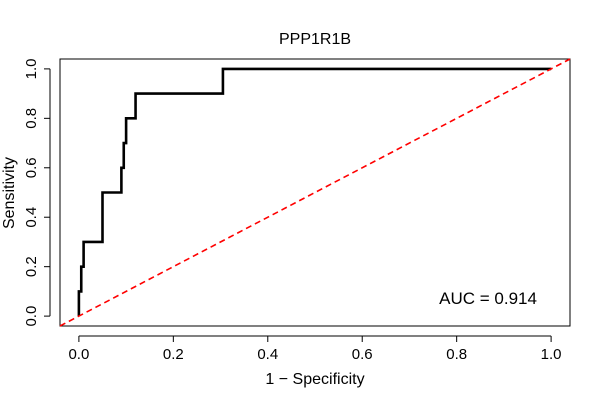 This screenshot has height=400, width=600. What do you see at coordinates (173, 354) in the screenshot?
I see `x-tick-label: 0.2` at bounding box center [173, 354].